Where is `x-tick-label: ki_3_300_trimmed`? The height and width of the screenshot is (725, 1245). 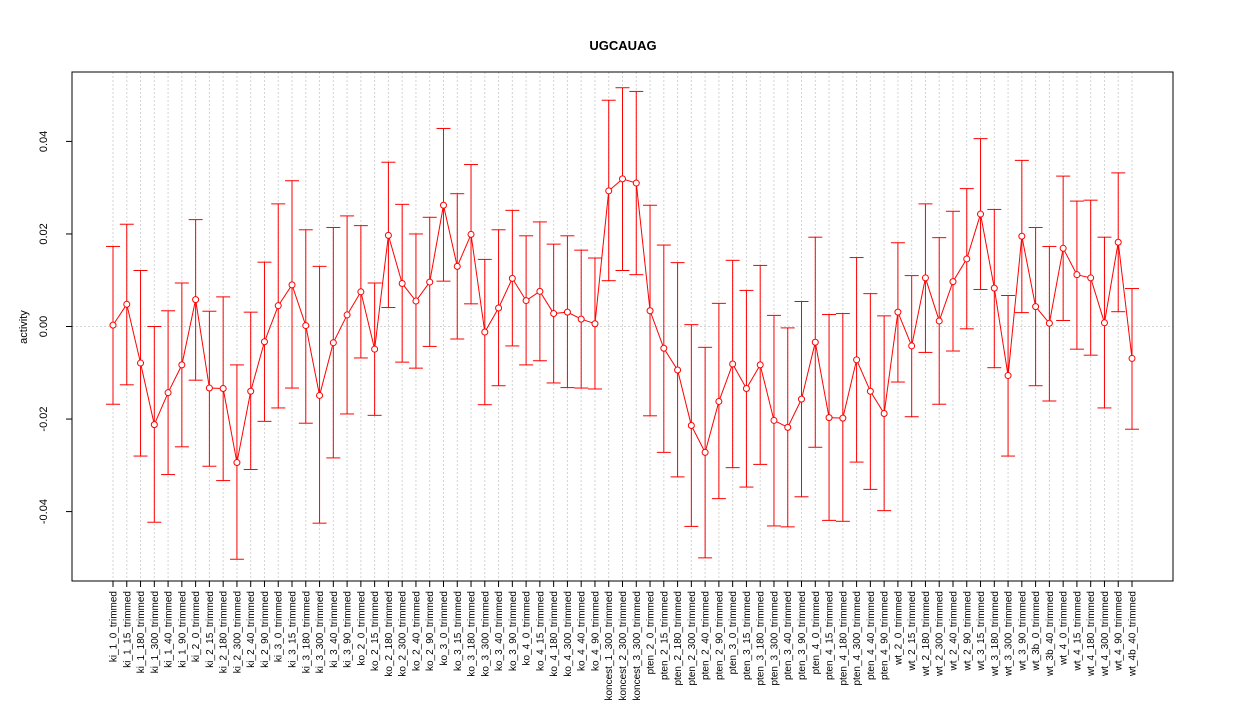
x-tick-label: ki_3_300_trimmed is located at coordinates (320, 632).